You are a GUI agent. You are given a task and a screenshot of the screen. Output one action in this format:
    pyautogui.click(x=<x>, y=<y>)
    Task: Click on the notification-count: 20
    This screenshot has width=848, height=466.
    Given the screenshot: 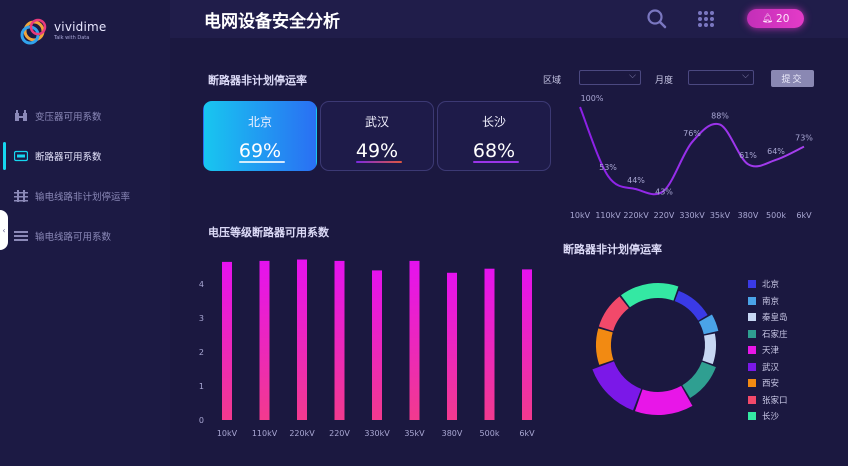 What is the action you would take?
    pyautogui.click(x=783, y=18)
    